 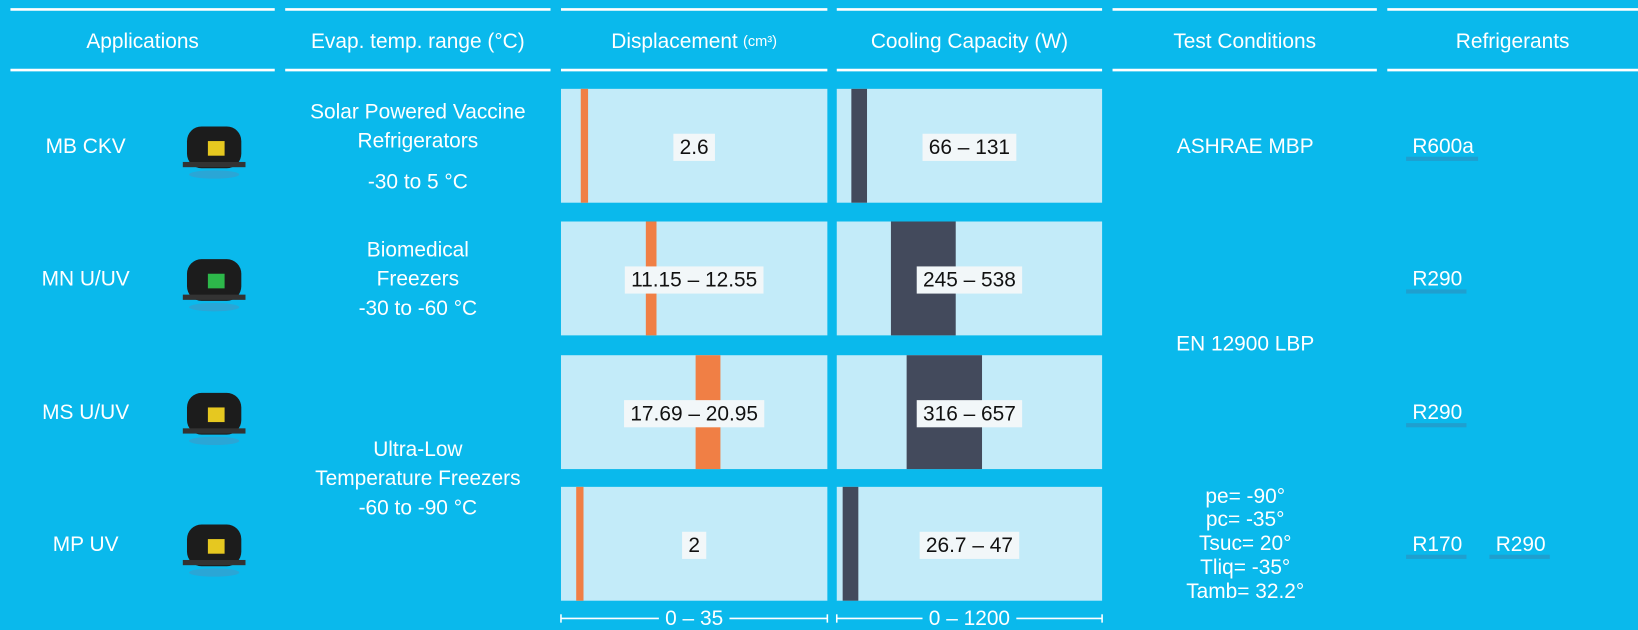 What do you see at coordinates (418, 308) in the screenshot?
I see `temp-range: -30 to -60 °C` at bounding box center [418, 308].